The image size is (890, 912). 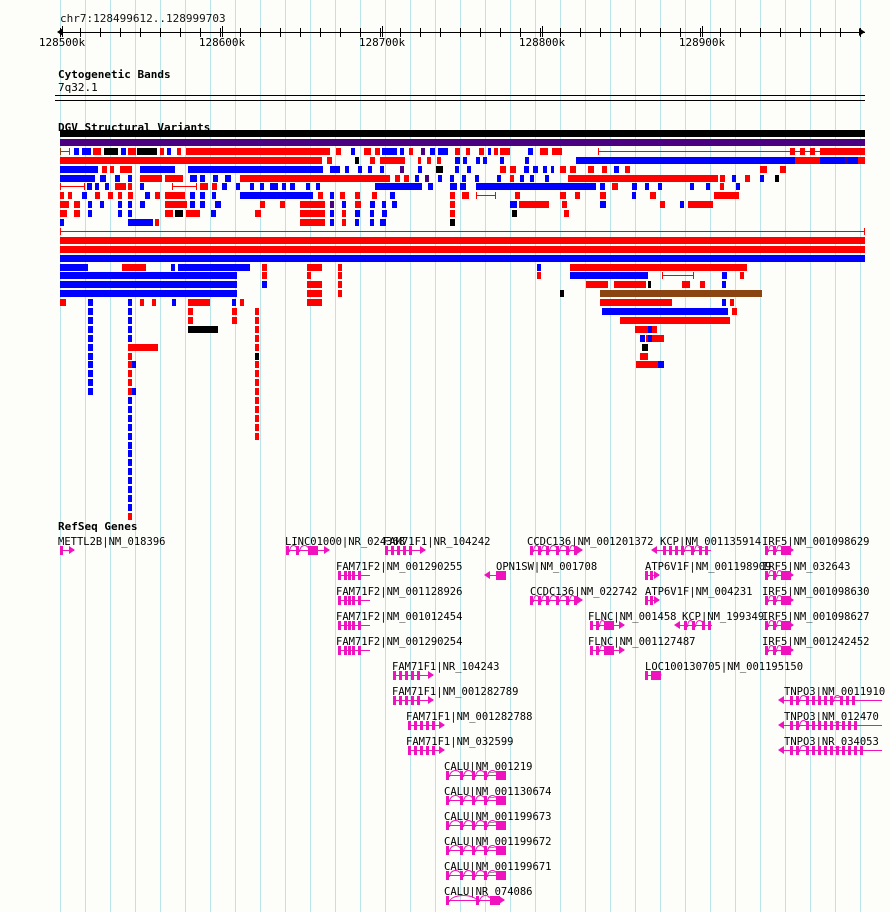 I want to click on gene-label: LINC01000|NR_024368, so click(x=345, y=542).